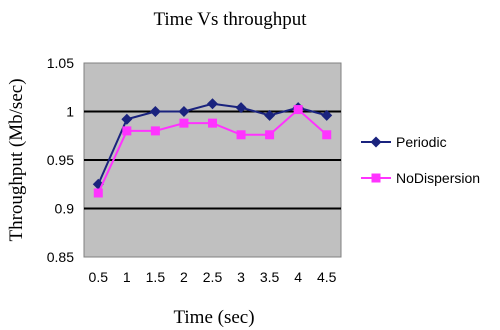 The image size is (500, 330). Describe the element at coordinates (60, 63) in the screenshot. I see `y-tick-label: 1.05` at that location.